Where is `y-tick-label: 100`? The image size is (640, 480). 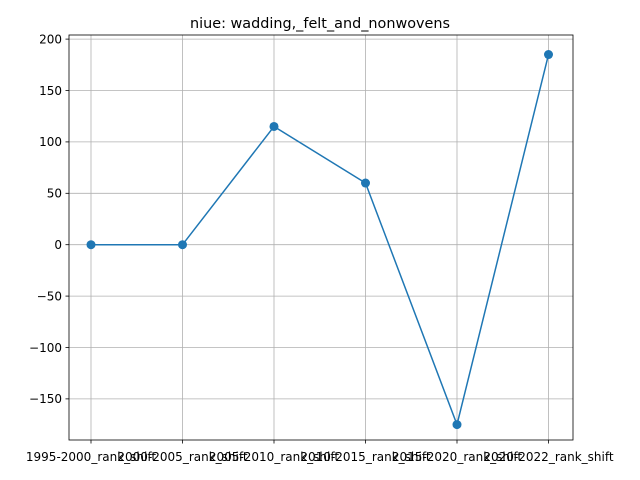 y-tick-label: 100 is located at coordinates (50, 142).